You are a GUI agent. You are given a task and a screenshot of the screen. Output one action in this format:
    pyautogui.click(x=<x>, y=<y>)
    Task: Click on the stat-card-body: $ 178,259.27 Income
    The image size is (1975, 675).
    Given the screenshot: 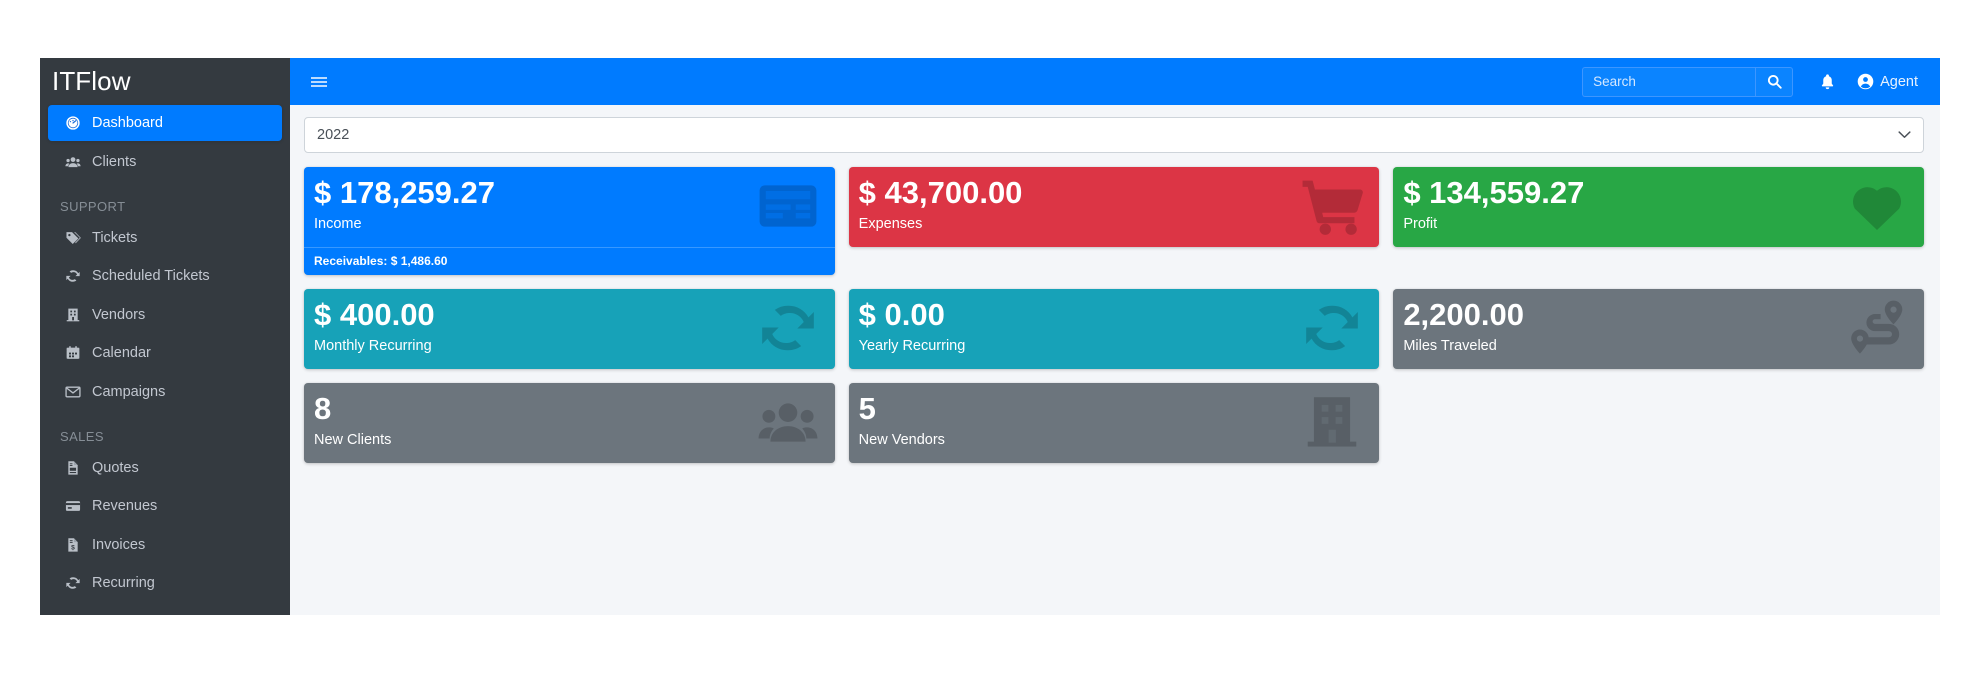 What is the action you would take?
    pyautogui.click(x=569, y=207)
    